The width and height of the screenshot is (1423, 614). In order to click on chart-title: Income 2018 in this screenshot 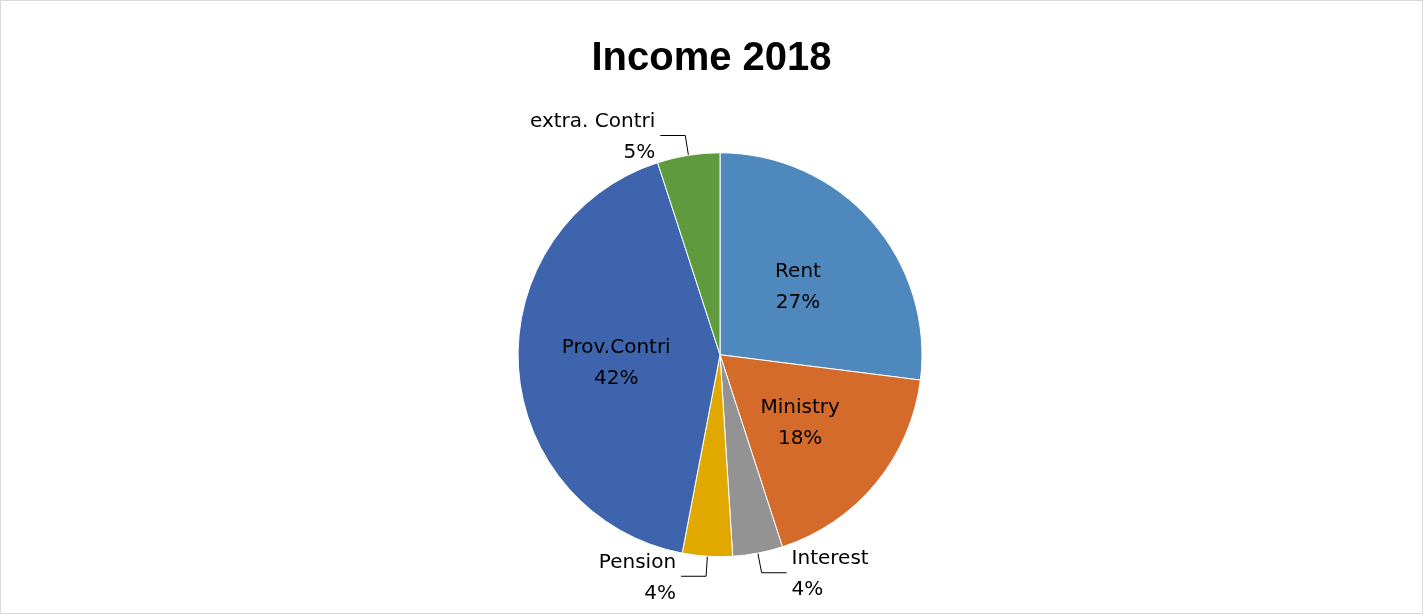, I will do `click(711, 56)`.